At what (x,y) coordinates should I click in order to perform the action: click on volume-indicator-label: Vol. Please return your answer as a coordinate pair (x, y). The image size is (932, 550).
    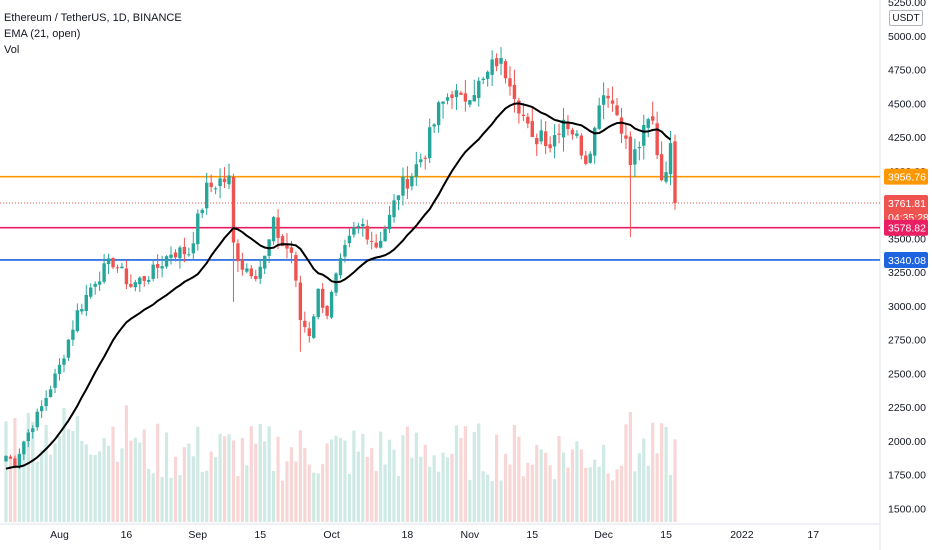
    Looking at the image, I should click on (12, 50).